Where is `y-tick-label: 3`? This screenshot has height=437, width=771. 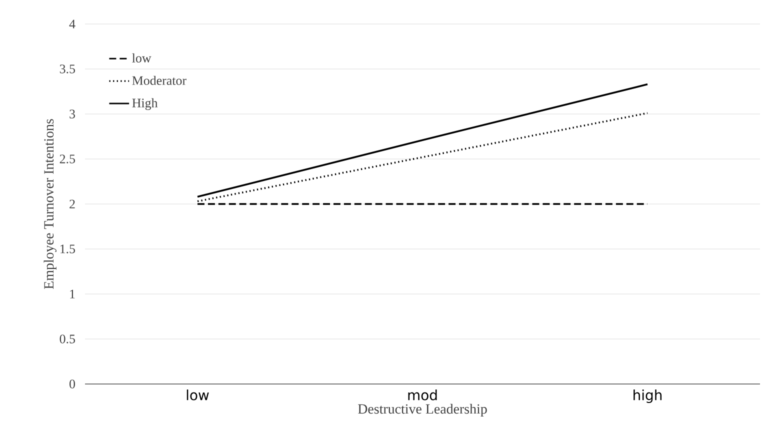 y-tick-label: 3 is located at coordinates (72, 114).